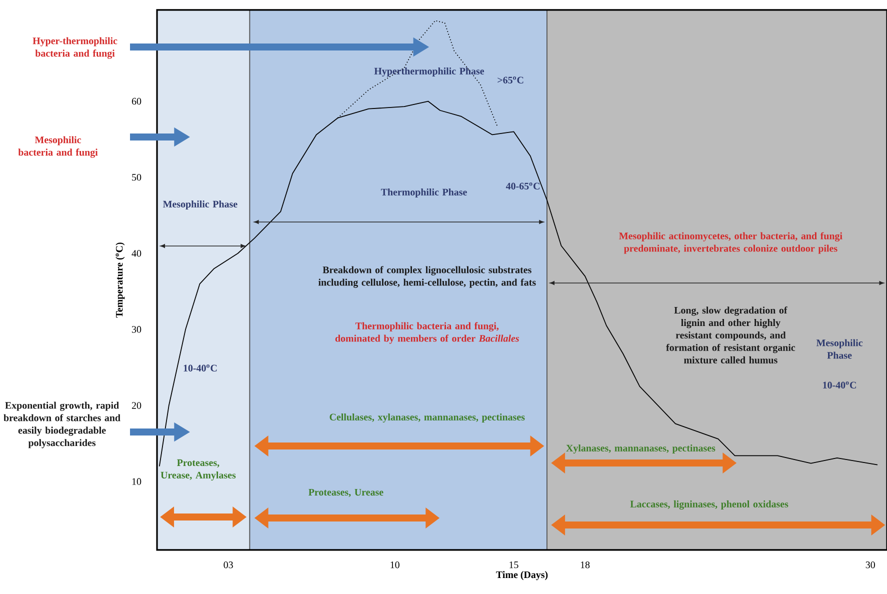 This screenshot has width=887, height=594. I want to click on y-tick-label: 60, so click(137, 101).